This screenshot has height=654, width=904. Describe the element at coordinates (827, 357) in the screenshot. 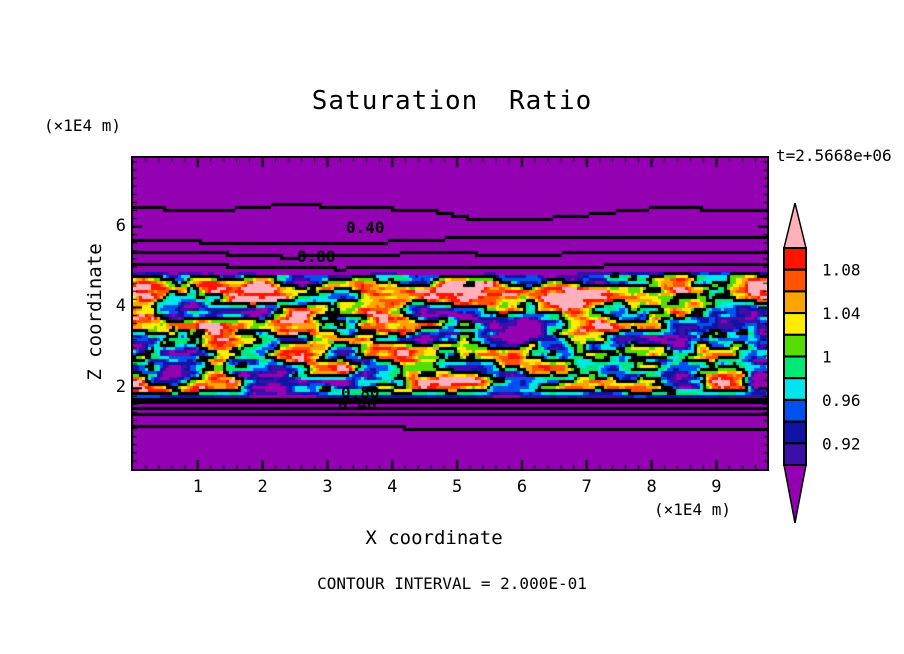

I see `colorbar-label: 1` at that location.